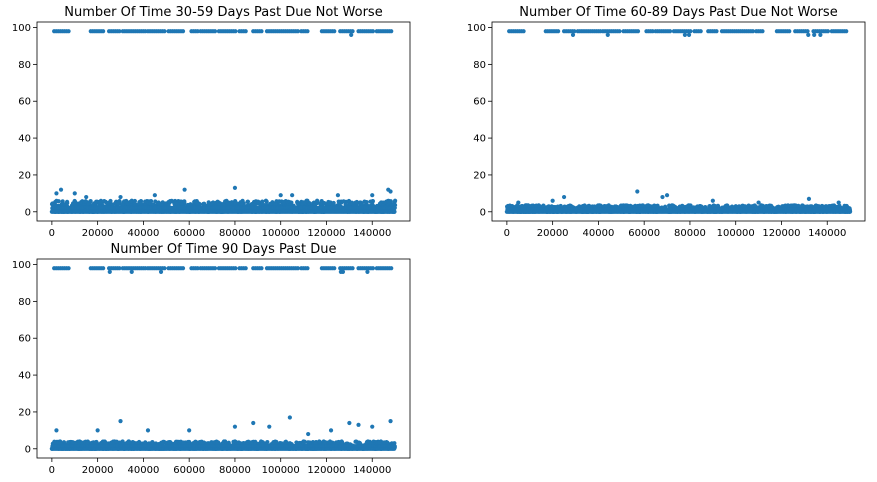 The height and width of the screenshot is (482, 877). I want to click on y-tick-label: 100, so click(21, 28).